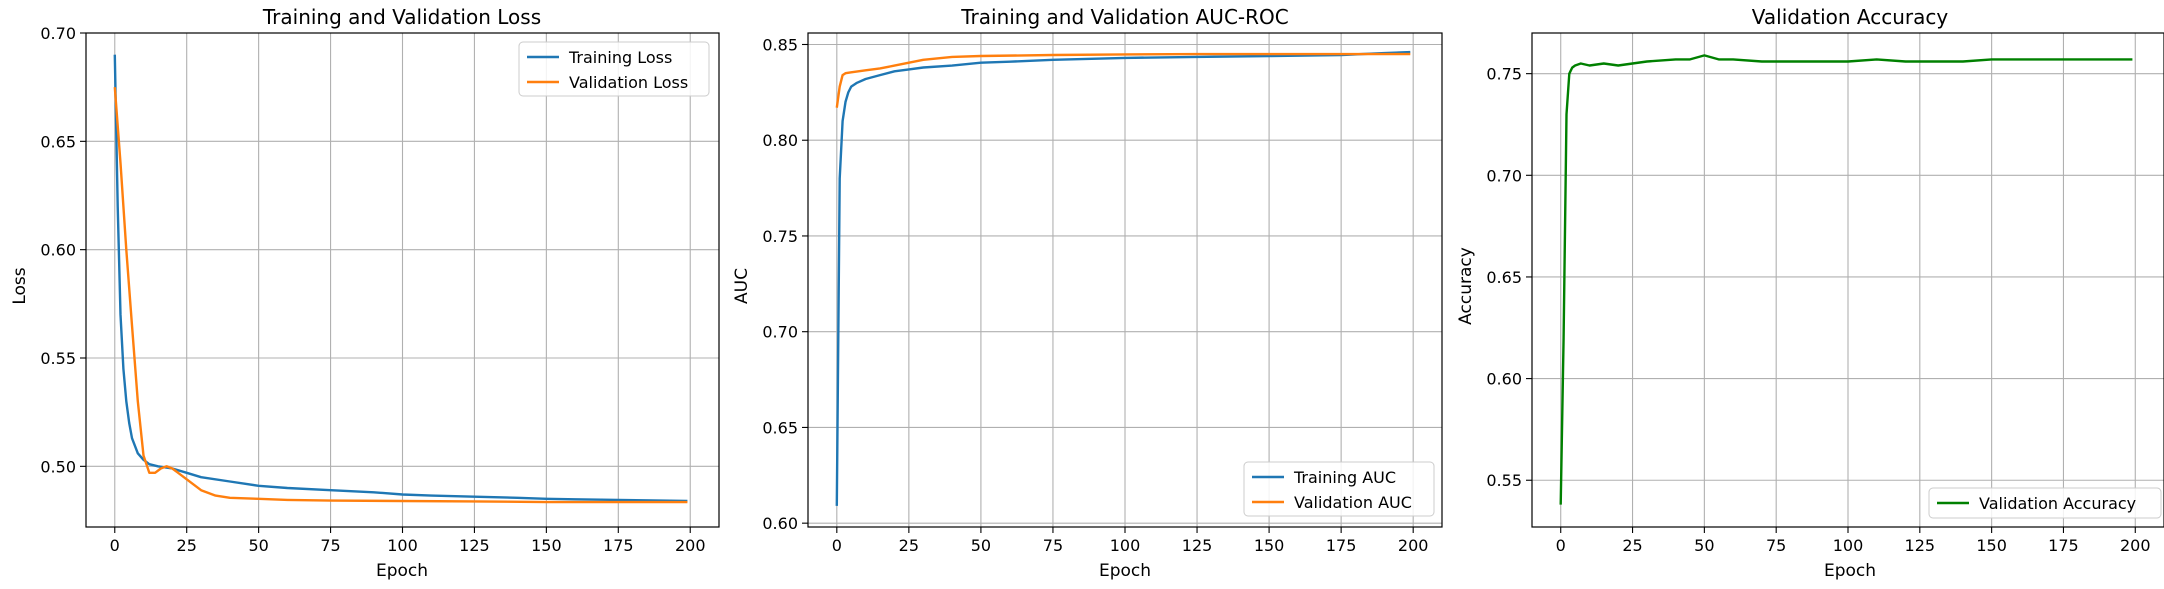 Image resolution: width=2164 pixels, height=589 pixels. I want to click on y-tick-label: 0.50, so click(58, 466).